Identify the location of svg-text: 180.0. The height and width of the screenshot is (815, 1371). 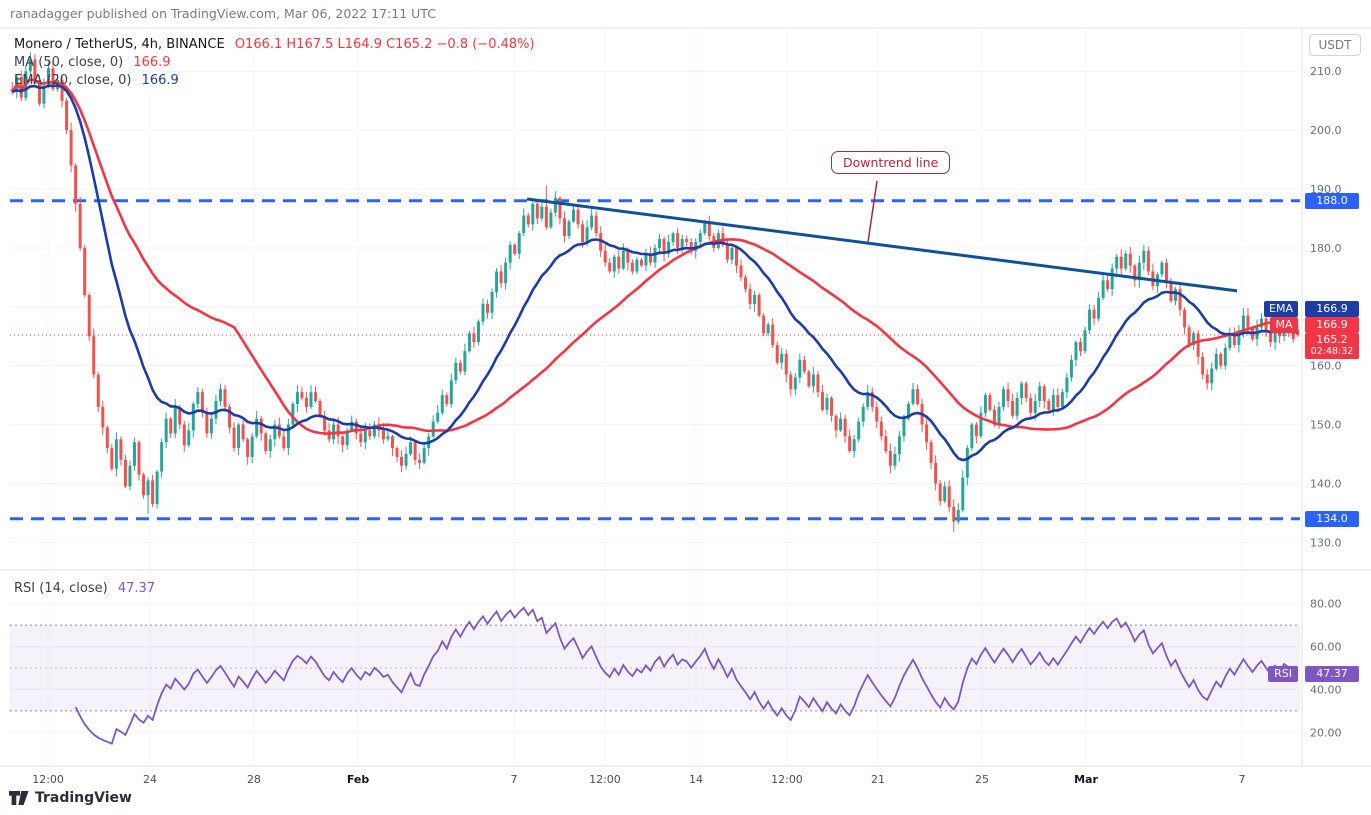
(1326, 248).